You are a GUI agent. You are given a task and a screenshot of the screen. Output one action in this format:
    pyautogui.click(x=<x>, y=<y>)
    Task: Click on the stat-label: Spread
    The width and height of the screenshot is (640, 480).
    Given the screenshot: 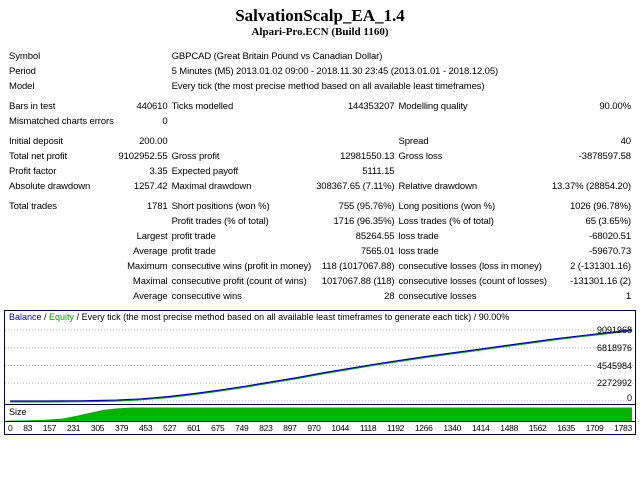 What is the action you would take?
    pyautogui.click(x=413, y=141)
    